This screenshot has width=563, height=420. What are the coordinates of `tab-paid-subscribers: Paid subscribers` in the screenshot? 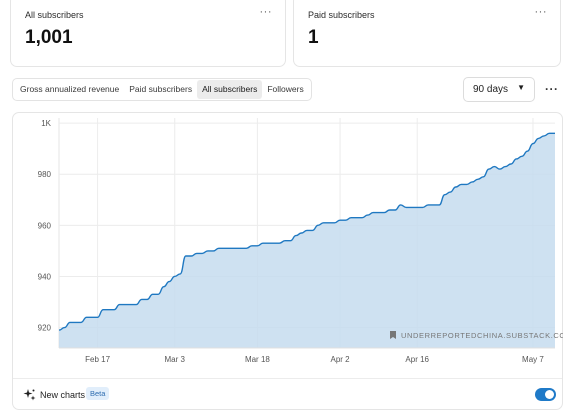 It's located at (161, 89).